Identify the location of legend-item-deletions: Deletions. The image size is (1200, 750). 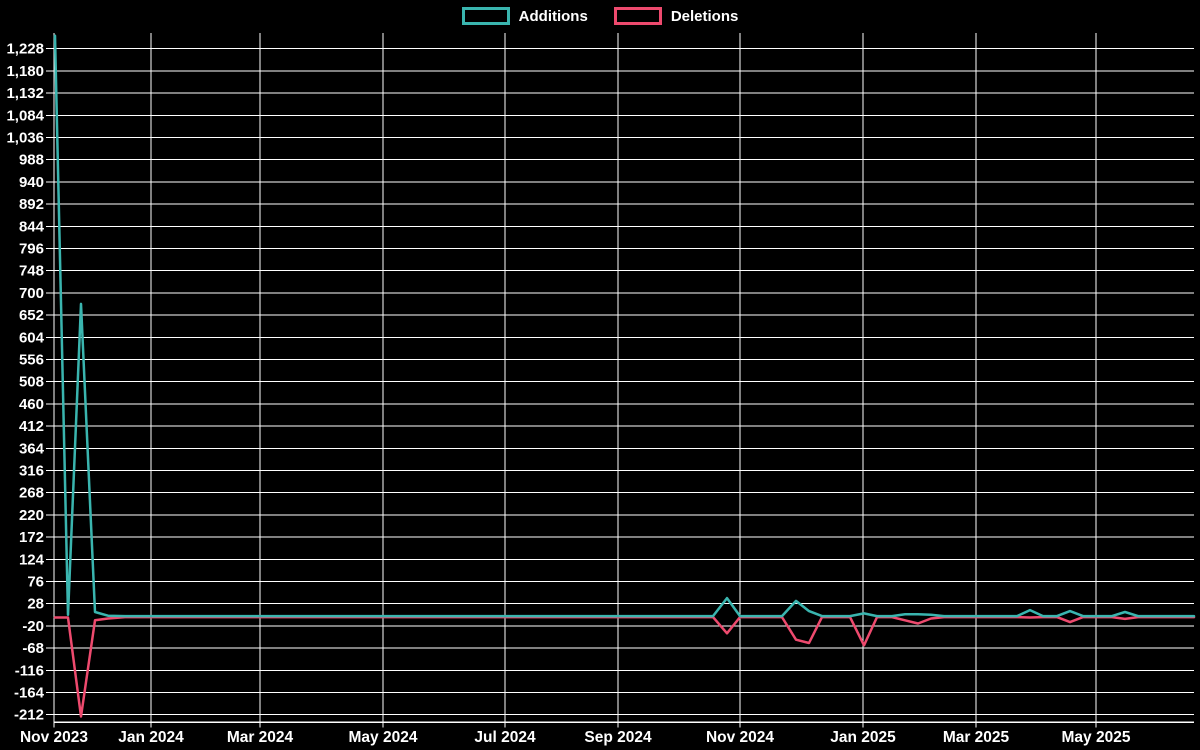
(676, 16).